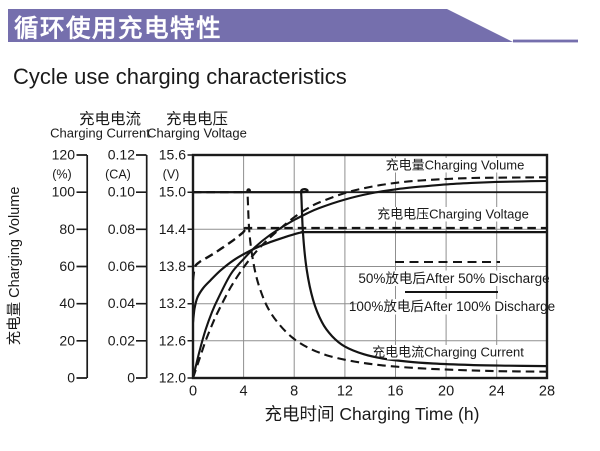 This screenshot has height=451, width=600. What do you see at coordinates (64, 155) in the screenshot?
I see `volume-tick-120: 120` at bounding box center [64, 155].